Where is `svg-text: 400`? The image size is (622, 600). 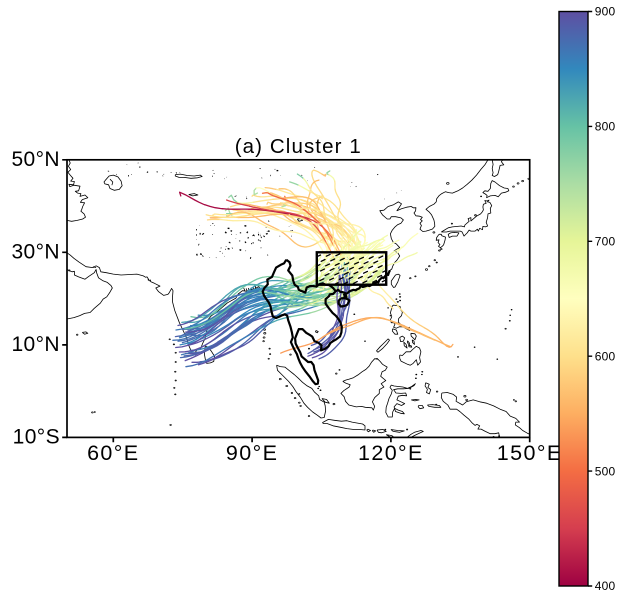 svg-text: 400 is located at coordinates (605, 586).